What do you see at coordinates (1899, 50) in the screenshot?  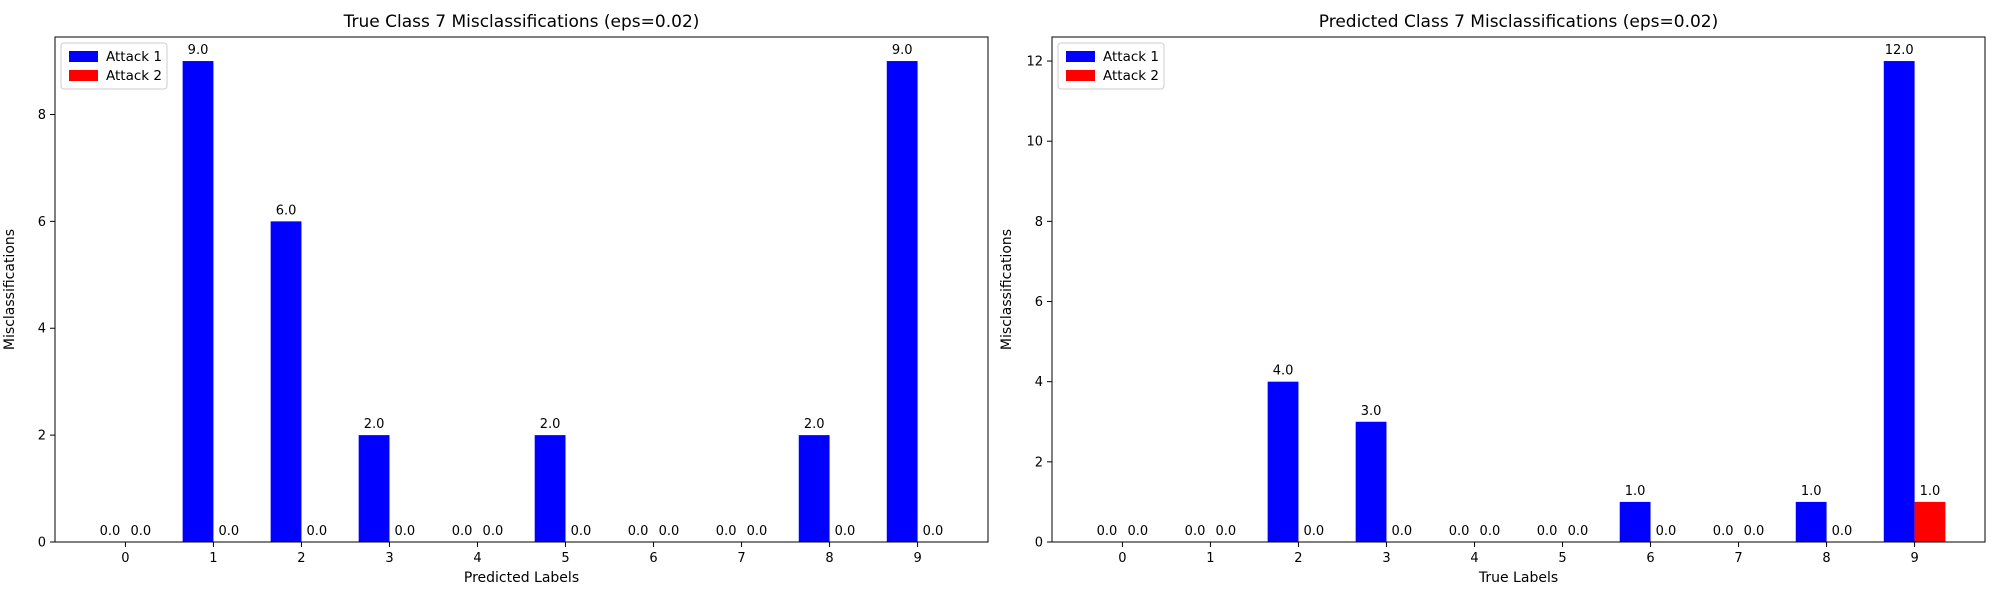 I see `bar-value-label: 12.0` at bounding box center [1899, 50].